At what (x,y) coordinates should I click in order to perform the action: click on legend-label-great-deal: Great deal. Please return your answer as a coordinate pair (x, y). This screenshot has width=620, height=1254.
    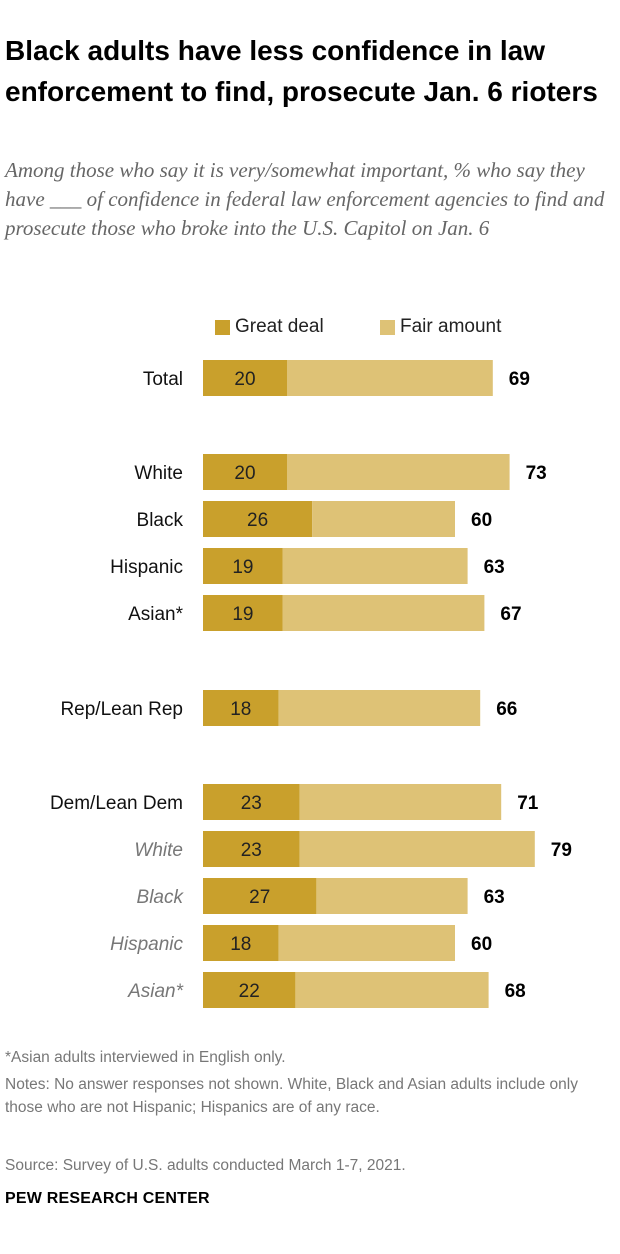
    Looking at the image, I should click on (279, 326).